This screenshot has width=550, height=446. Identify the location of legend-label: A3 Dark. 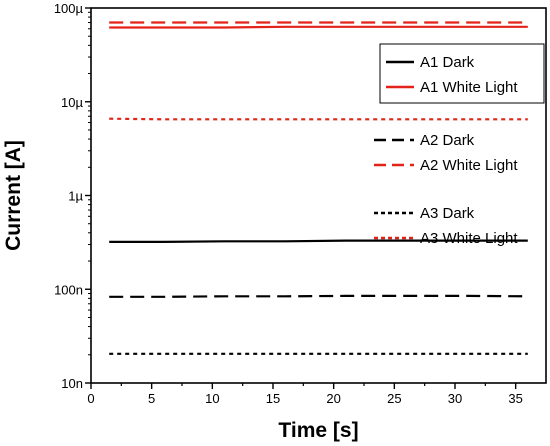
(447, 213).